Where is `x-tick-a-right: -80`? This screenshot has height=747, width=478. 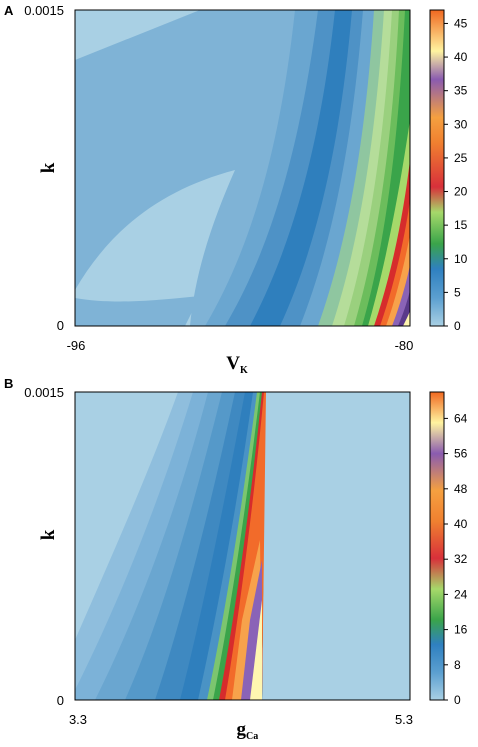
x-tick-a-right: -80 is located at coordinates (404, 345).